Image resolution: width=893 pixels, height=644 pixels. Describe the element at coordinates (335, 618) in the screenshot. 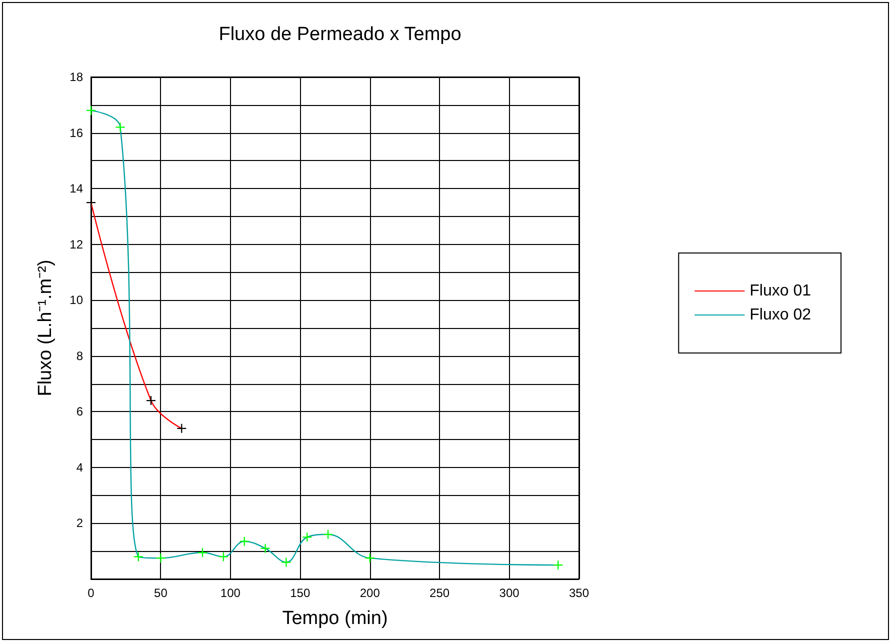

I see `x-axis-title: Tempo (min)` at that location.